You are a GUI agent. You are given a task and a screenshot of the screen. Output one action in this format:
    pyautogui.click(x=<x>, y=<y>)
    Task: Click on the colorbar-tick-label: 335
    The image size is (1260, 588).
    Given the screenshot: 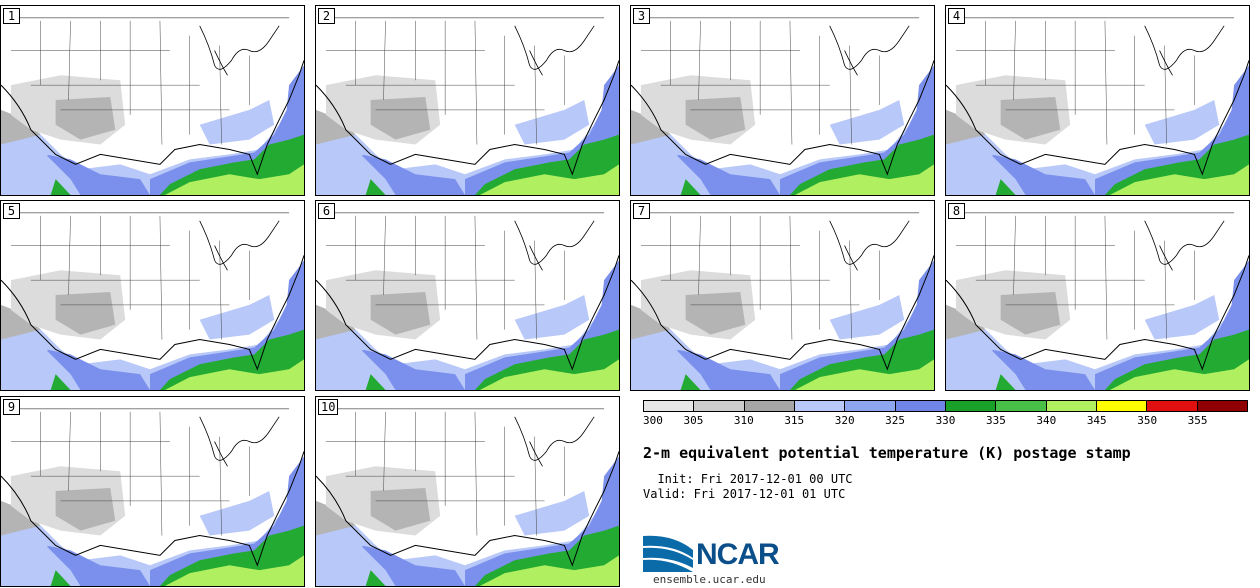 What is the action you would take?
    pyautogui.click(x=995, y=420)
    